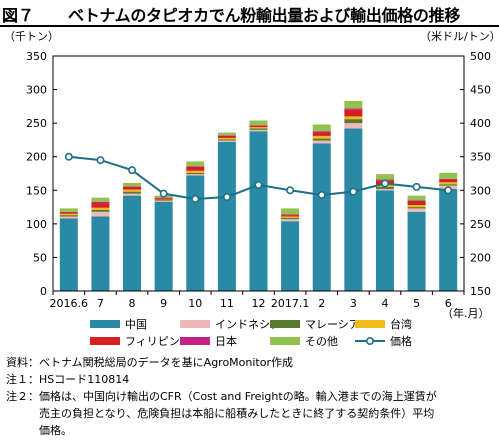 The image size is (499, 447). Describe the element at coordinates (384, 303) in the screenshot. I see `x-tick-label: 4` at that location.